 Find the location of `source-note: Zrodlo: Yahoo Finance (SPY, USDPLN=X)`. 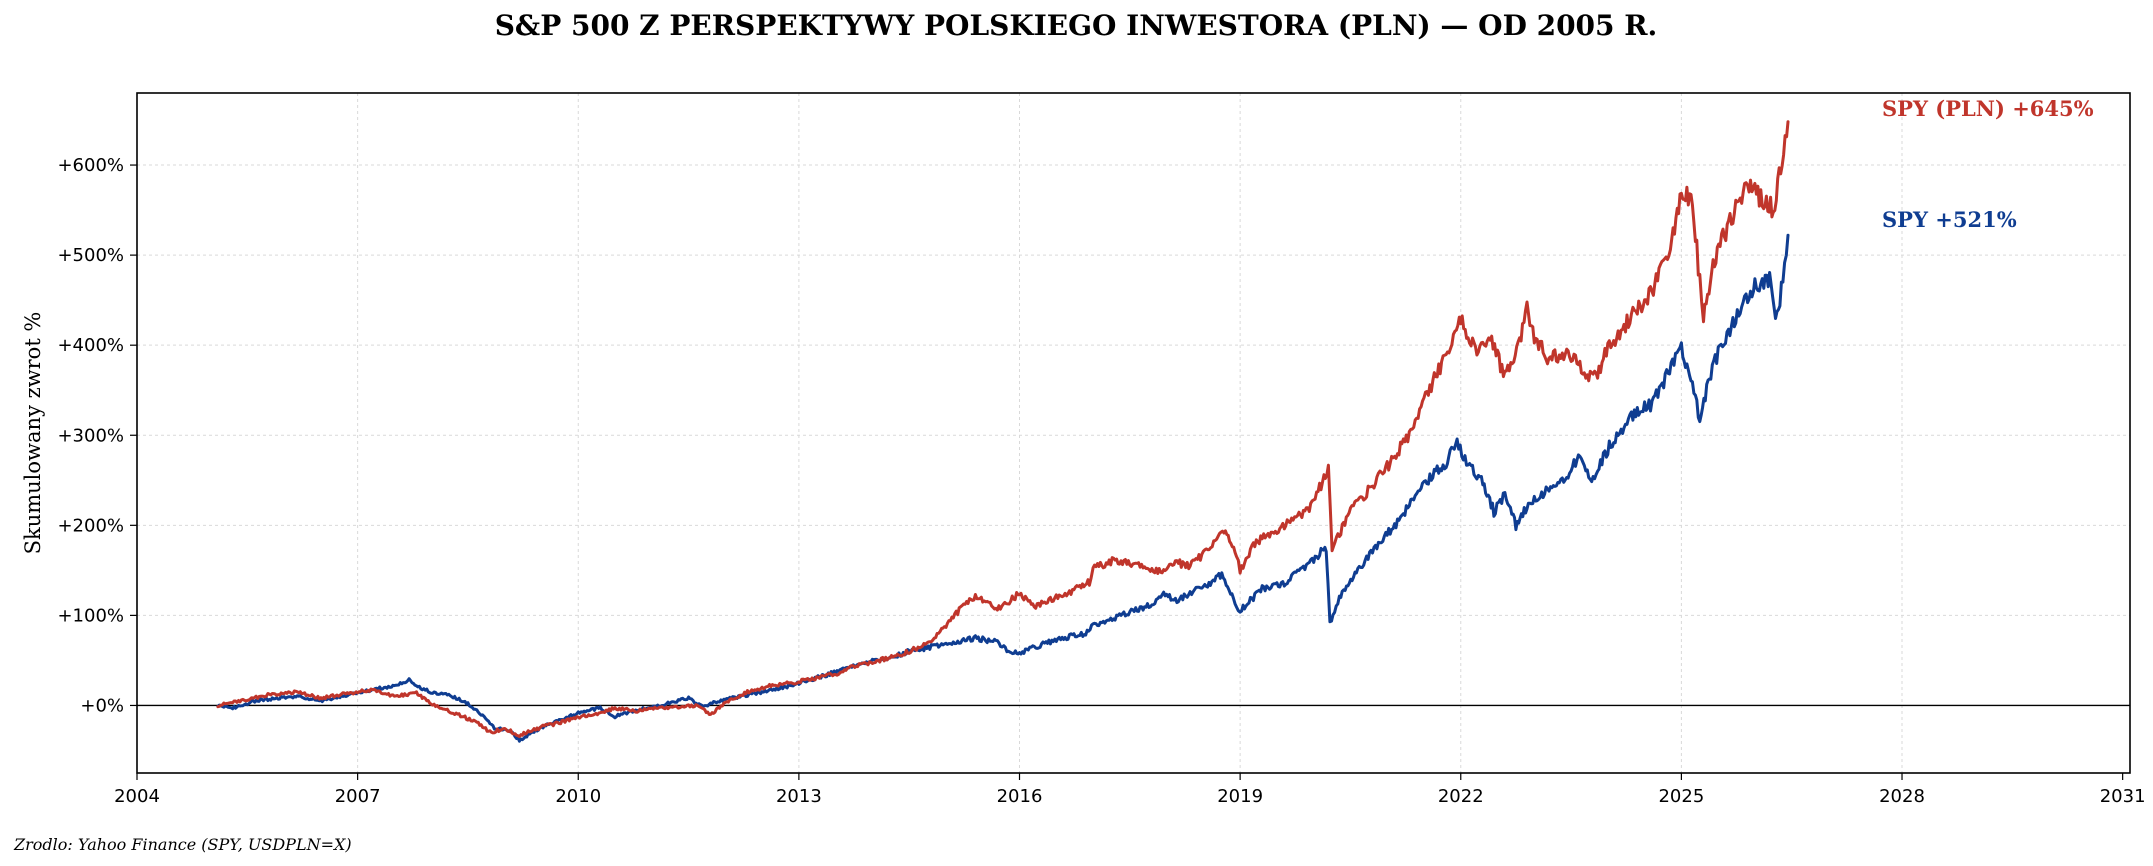

source-note: Zrodlo: Yahoo Finance (SPY, USDPLN=X) is located at coordinates (182, 844).